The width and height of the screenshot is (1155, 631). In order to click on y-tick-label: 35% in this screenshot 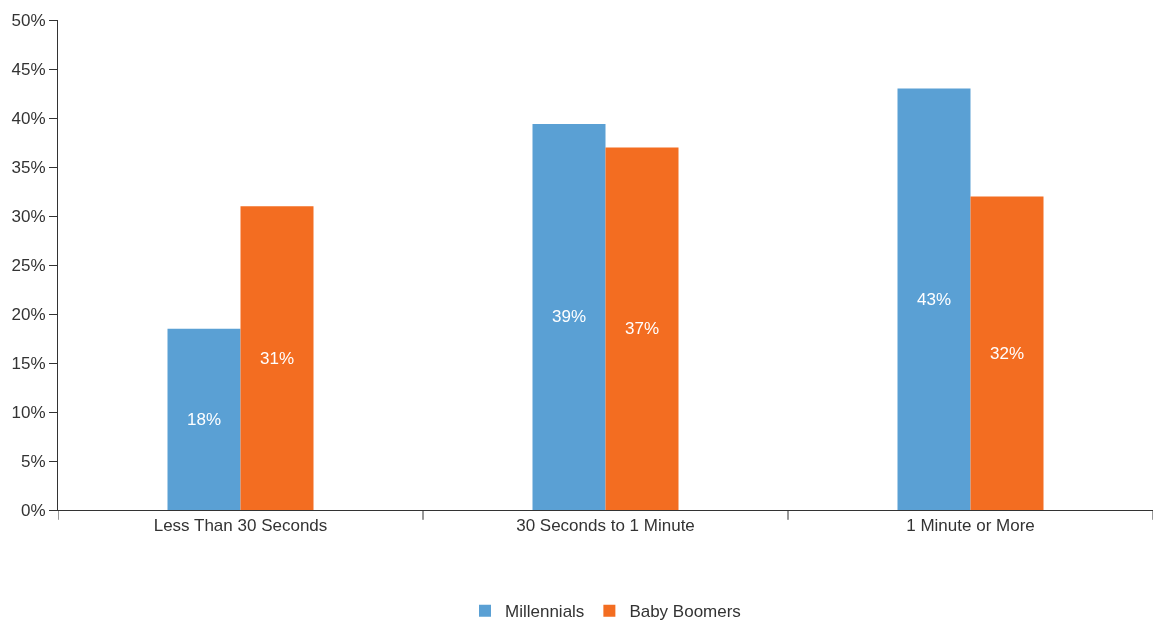, I will do `click(28, 167)`.